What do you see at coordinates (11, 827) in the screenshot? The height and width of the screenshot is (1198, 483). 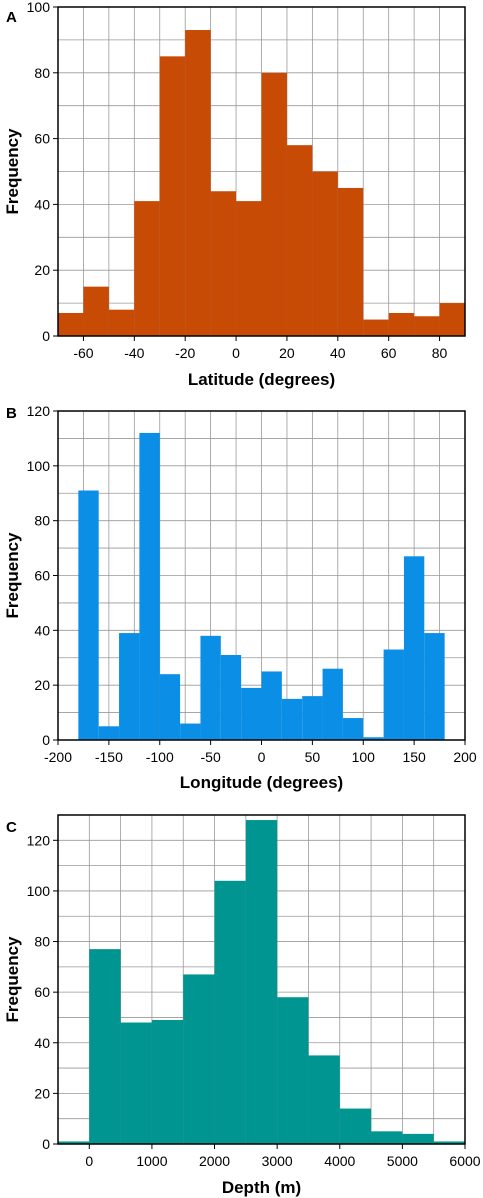 I see `panel-label: C` at bounding box center [11, 827].